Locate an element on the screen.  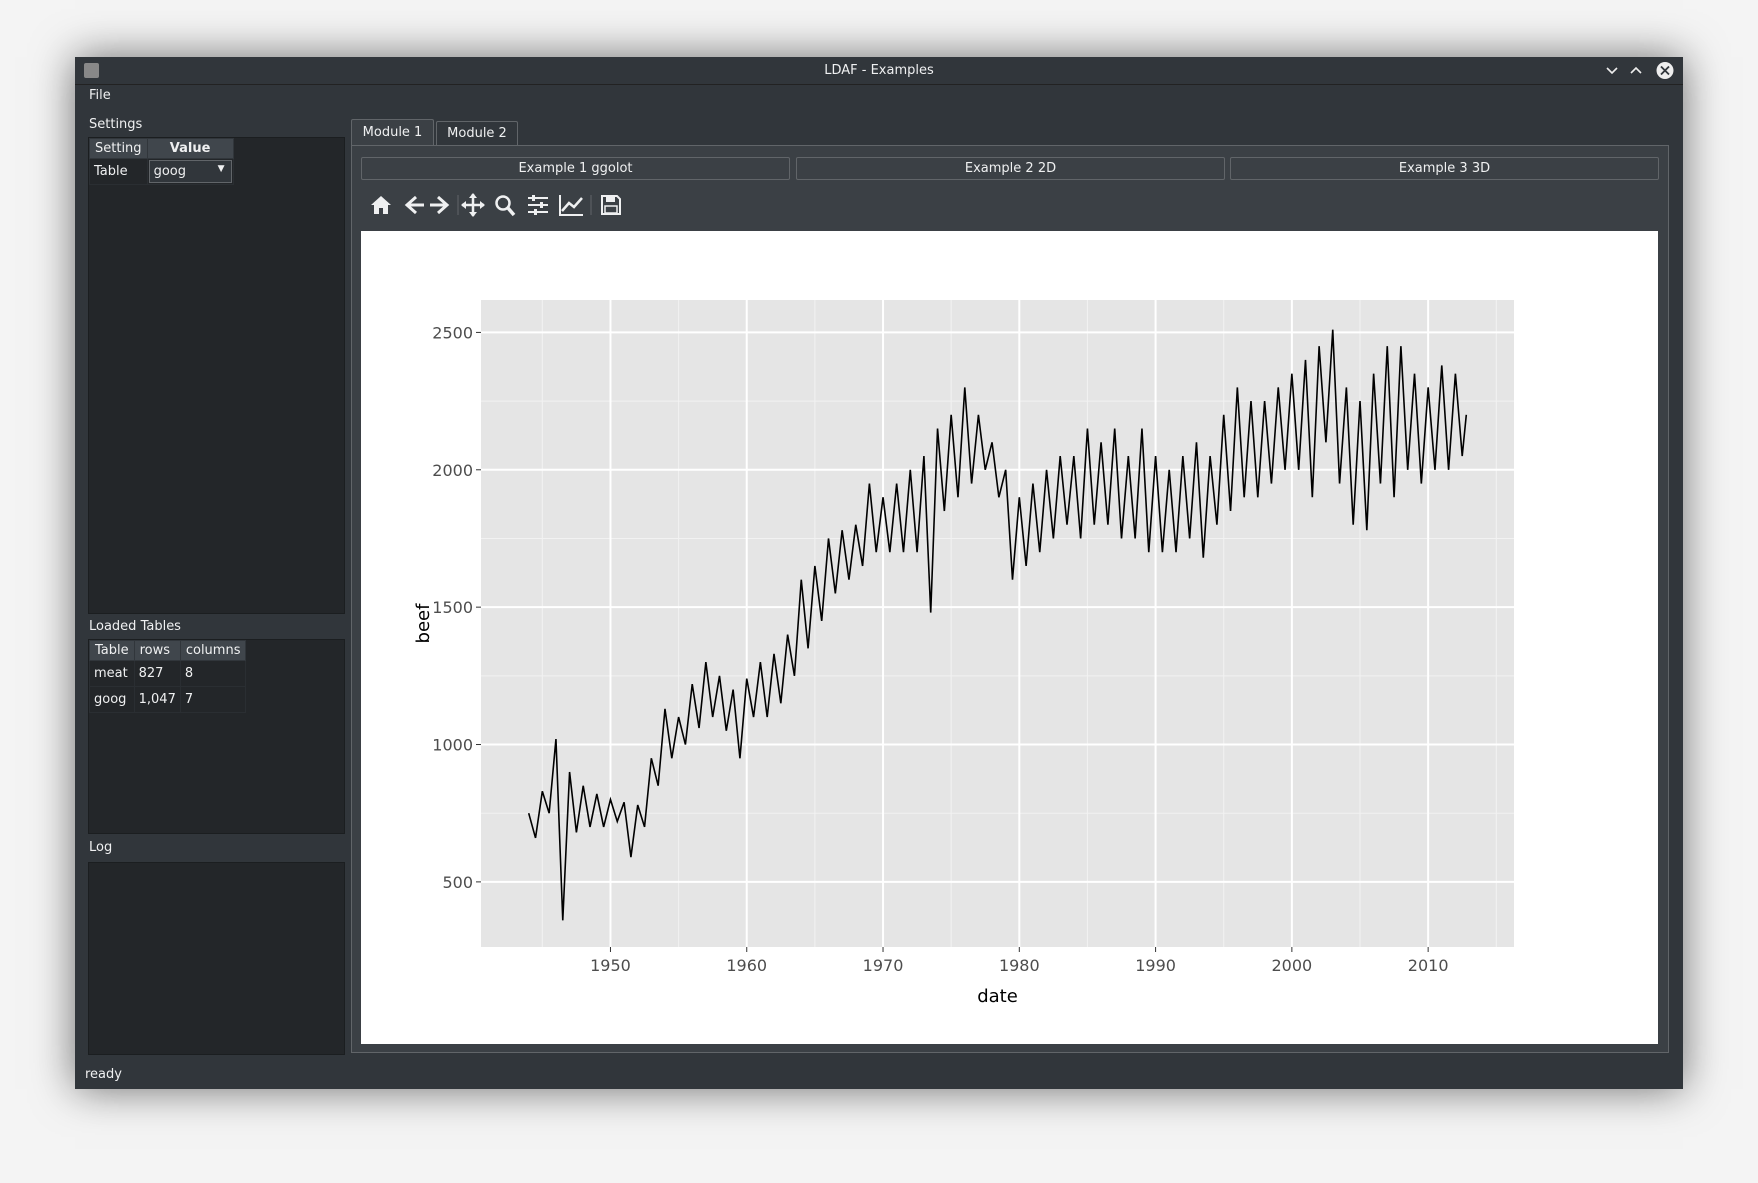
settings-pane: Setting Value Table goog ▼ is located at coordinates (216, 375).